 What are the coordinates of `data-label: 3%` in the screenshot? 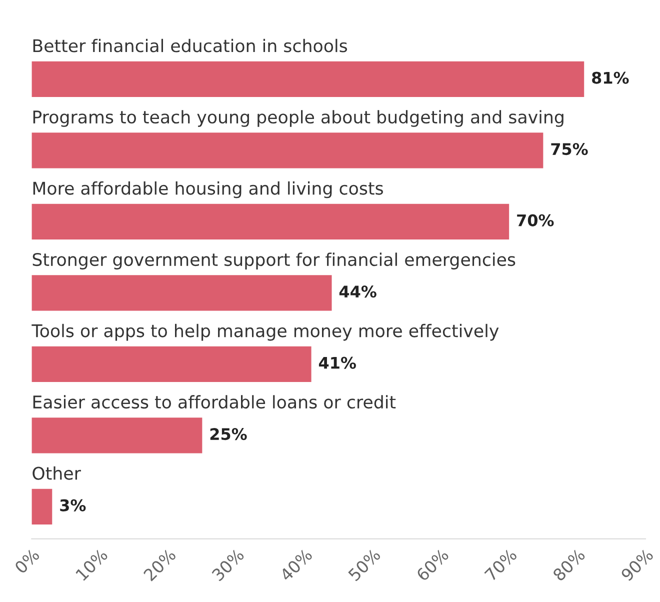 It's located at (73, 505).